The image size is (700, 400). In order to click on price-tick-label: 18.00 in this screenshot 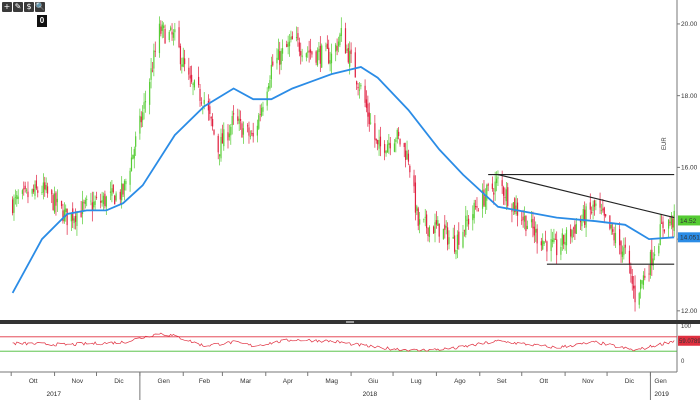, I will do `click(689, 96)`.